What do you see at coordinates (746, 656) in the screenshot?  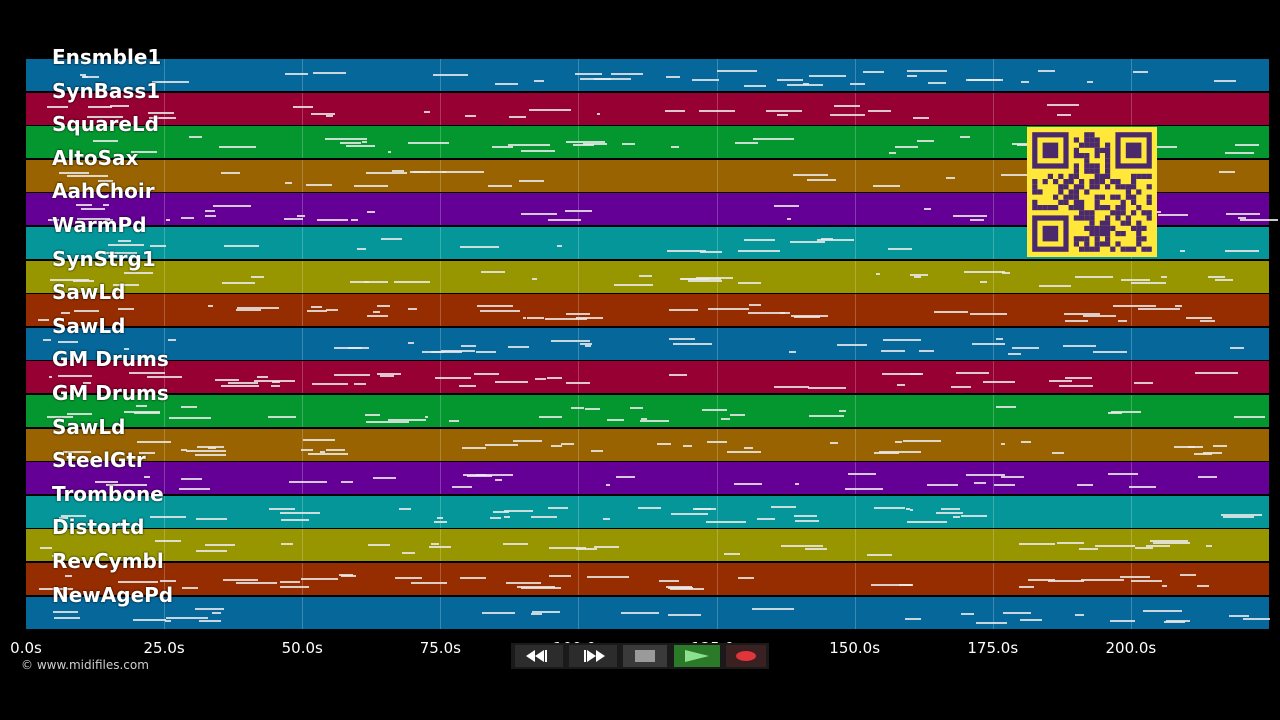 I see `record-button` at bounding box center [746, 656].